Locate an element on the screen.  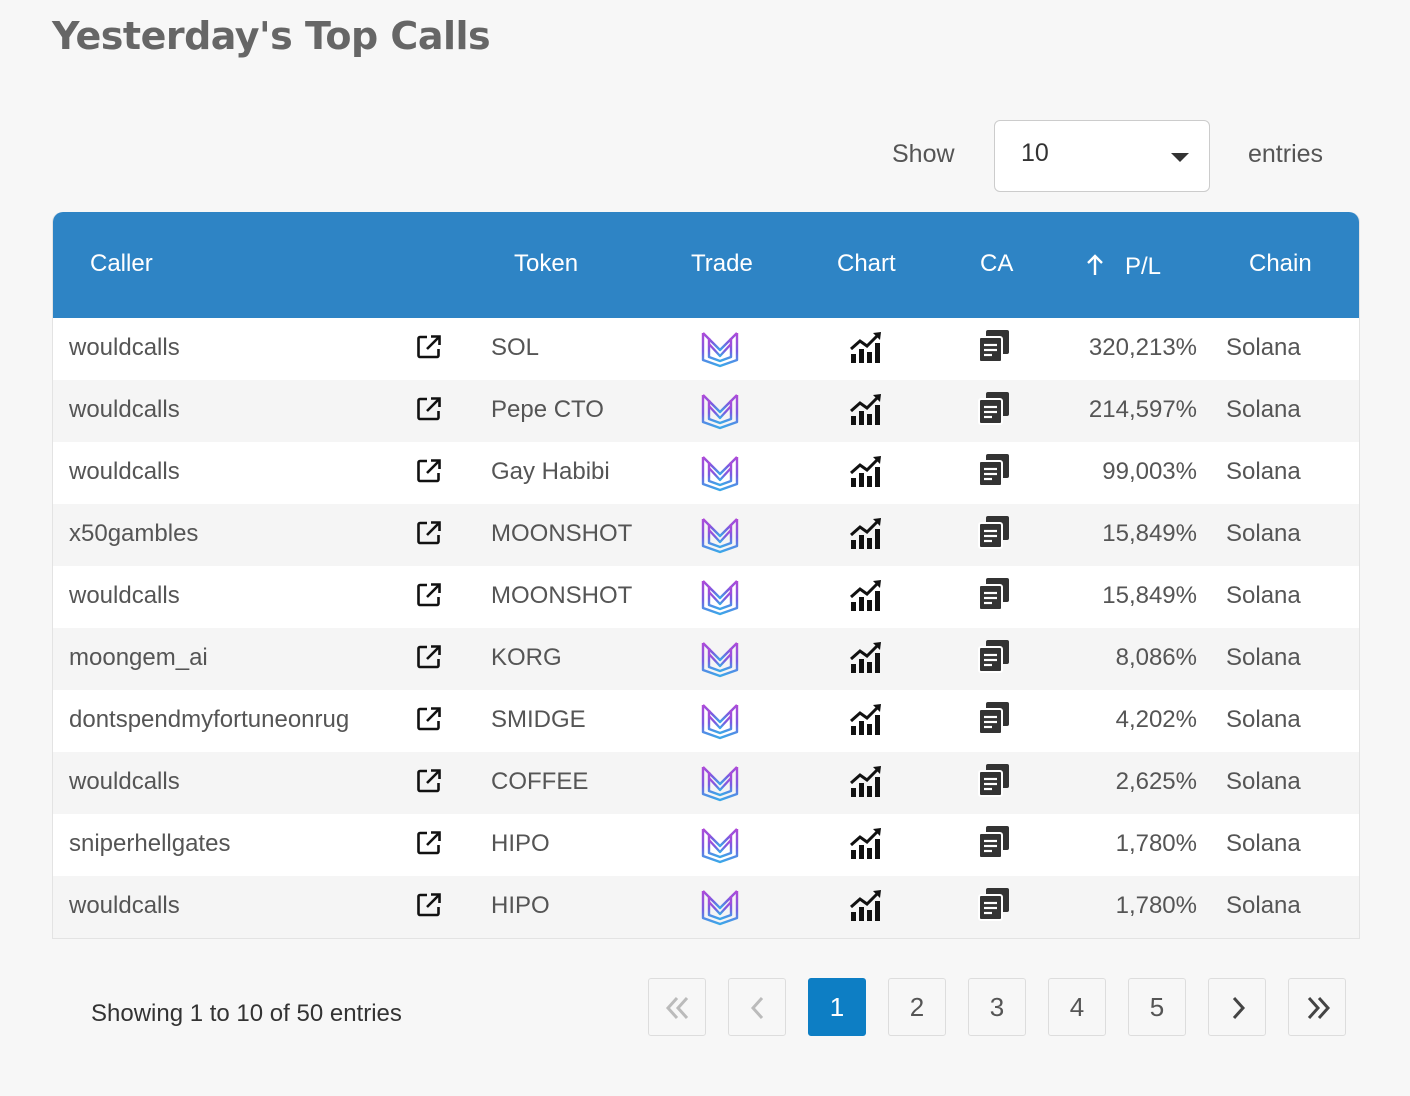
page-button-2: 2 is located at coordinates (917, 1007).